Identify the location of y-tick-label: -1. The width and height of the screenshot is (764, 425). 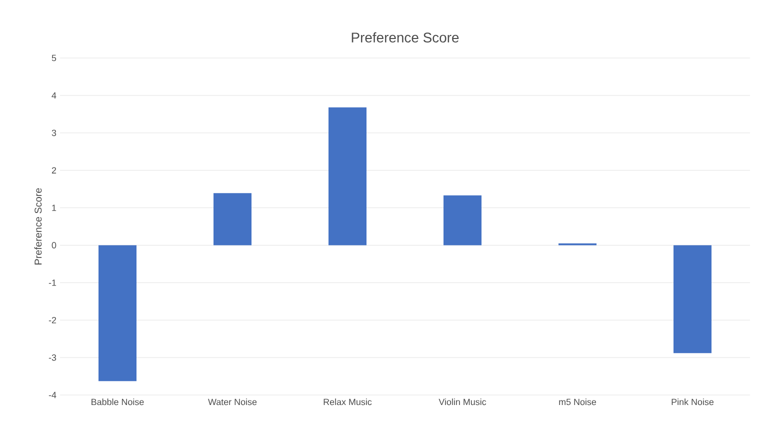
(52, 283).